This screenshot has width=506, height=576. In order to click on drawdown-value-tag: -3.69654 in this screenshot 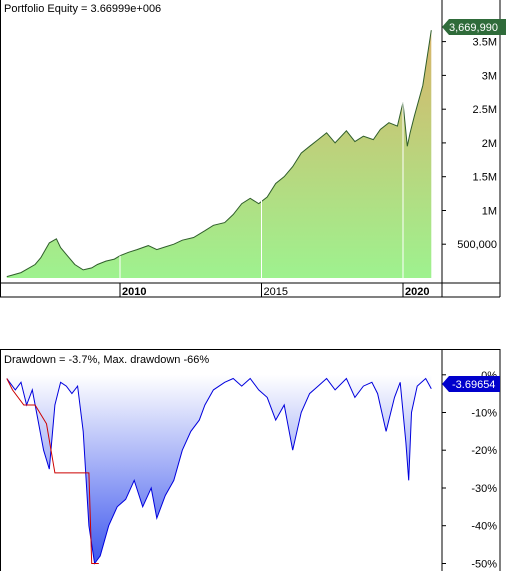, I will do `click(471, 384)`.